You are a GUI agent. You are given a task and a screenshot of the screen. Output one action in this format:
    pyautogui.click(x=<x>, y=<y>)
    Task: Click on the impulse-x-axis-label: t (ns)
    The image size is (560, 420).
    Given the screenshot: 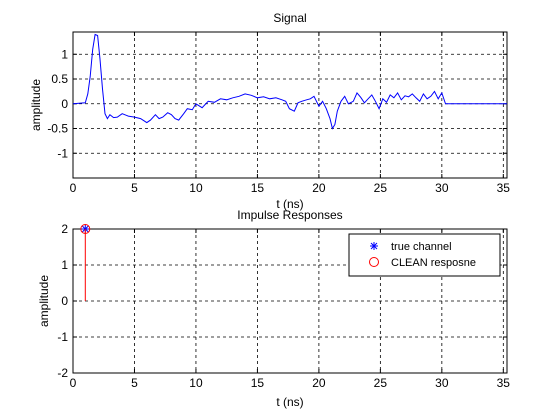 What is the action you would take?
    pyautogui.click(x=289, y=402)
    